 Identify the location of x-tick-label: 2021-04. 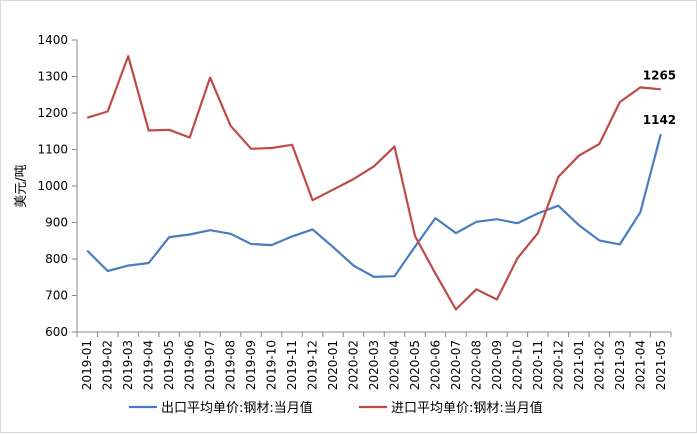
(640, 365).